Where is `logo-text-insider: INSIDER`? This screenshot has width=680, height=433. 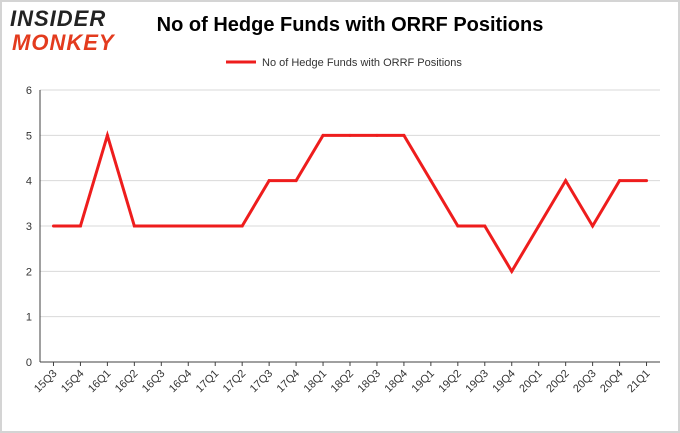 logo-text-insider: INSIDER is located at coordinates (58, 18).